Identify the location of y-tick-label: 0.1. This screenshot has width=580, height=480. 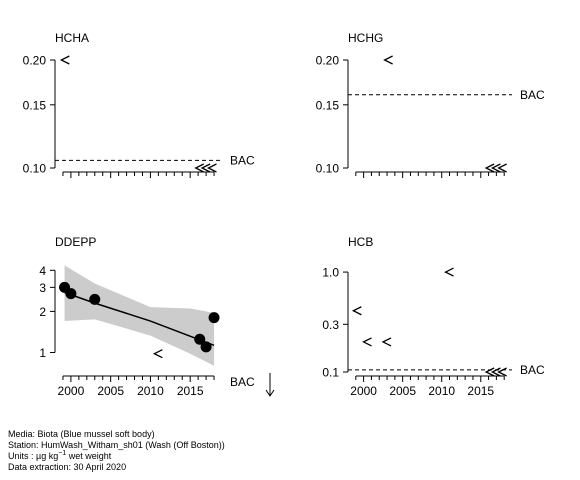
(330, 373).